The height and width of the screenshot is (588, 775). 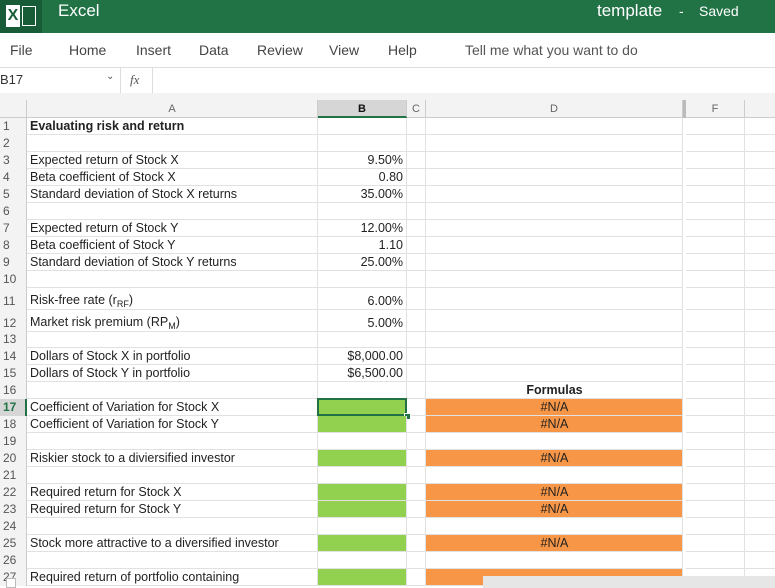 What do you see at coordinates (110, 76) in the screenshot?
I see `name-box-dropdown: ⌄` at bounding box center [110, 76].